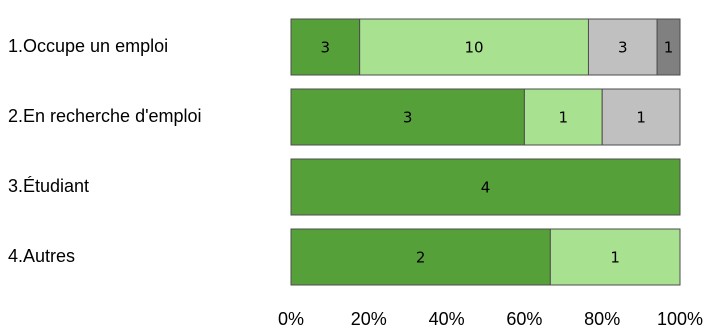 The image size is (707, 331). What do you see at coordinates (524, 319) in the screenshot?
I see `x-tick-label: 60%` at bounding box center [524, 319].